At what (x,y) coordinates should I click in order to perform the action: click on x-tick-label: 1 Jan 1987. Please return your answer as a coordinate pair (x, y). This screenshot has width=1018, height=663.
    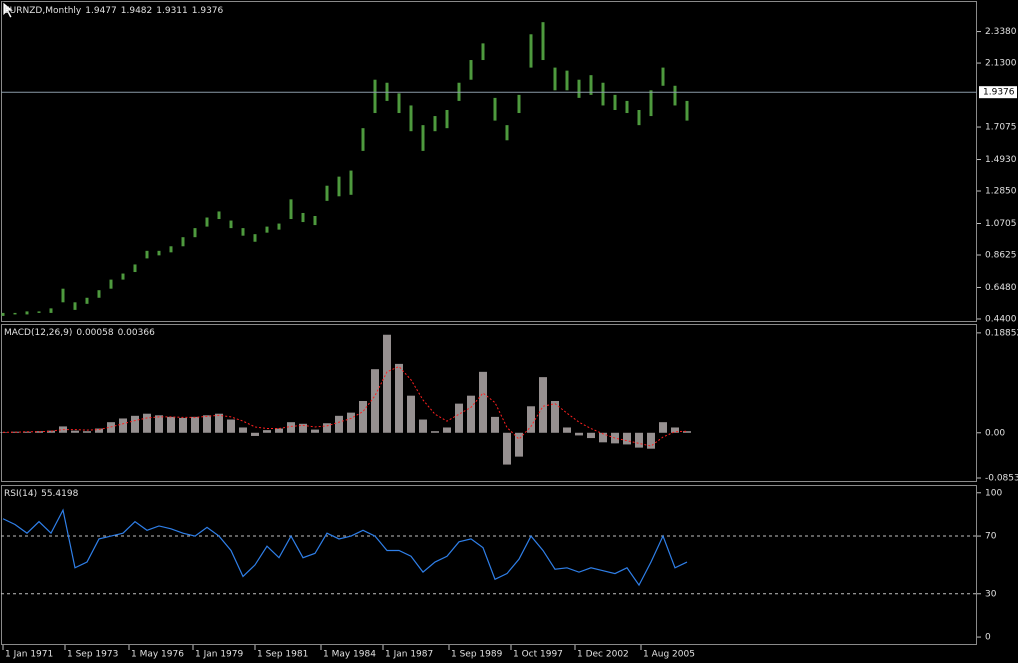
    Looking at the image, I should click on (409, 655).